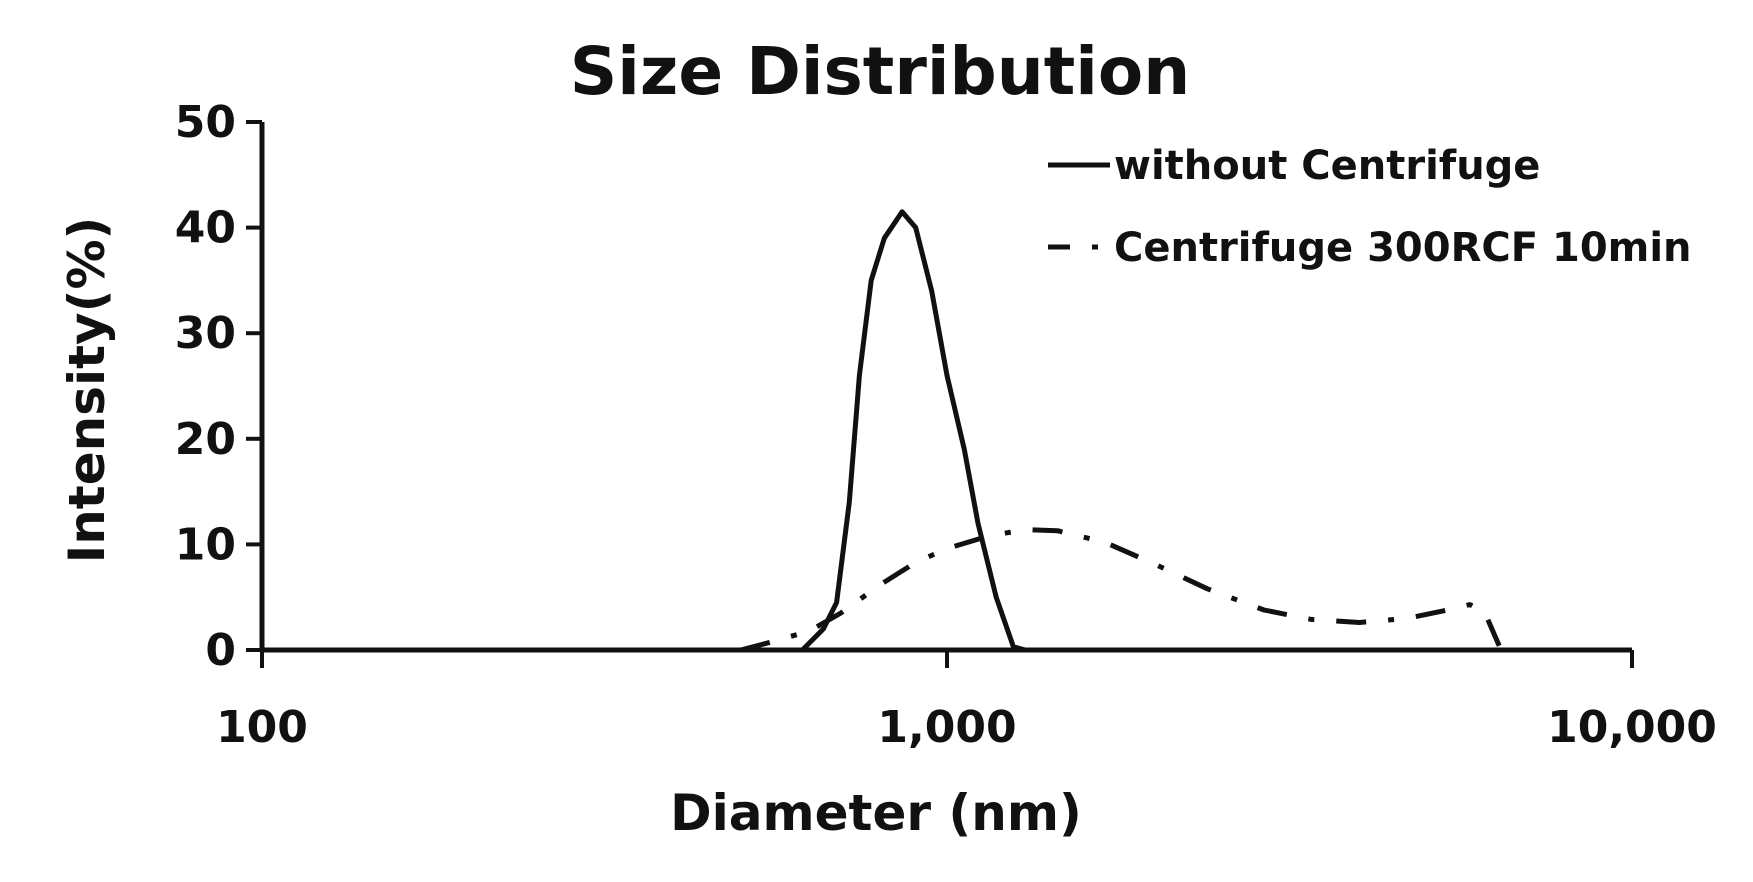 Image resolution: width=1753 pixels, height=882 pixels. I want to click on x-tick-label: 10,000, so click(1632, 727).